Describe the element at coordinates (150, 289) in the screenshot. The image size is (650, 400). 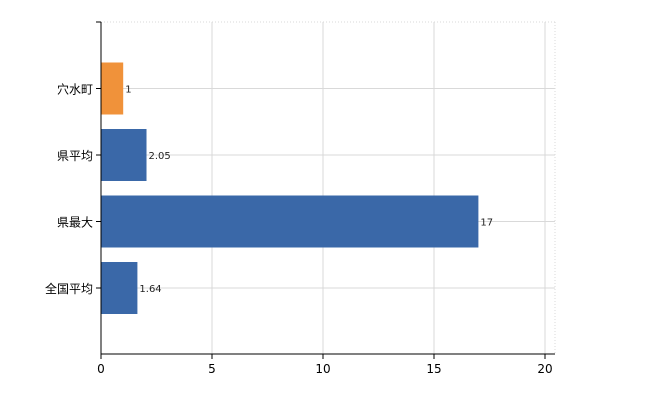
I see `data-label-3: 1.64` at that location.